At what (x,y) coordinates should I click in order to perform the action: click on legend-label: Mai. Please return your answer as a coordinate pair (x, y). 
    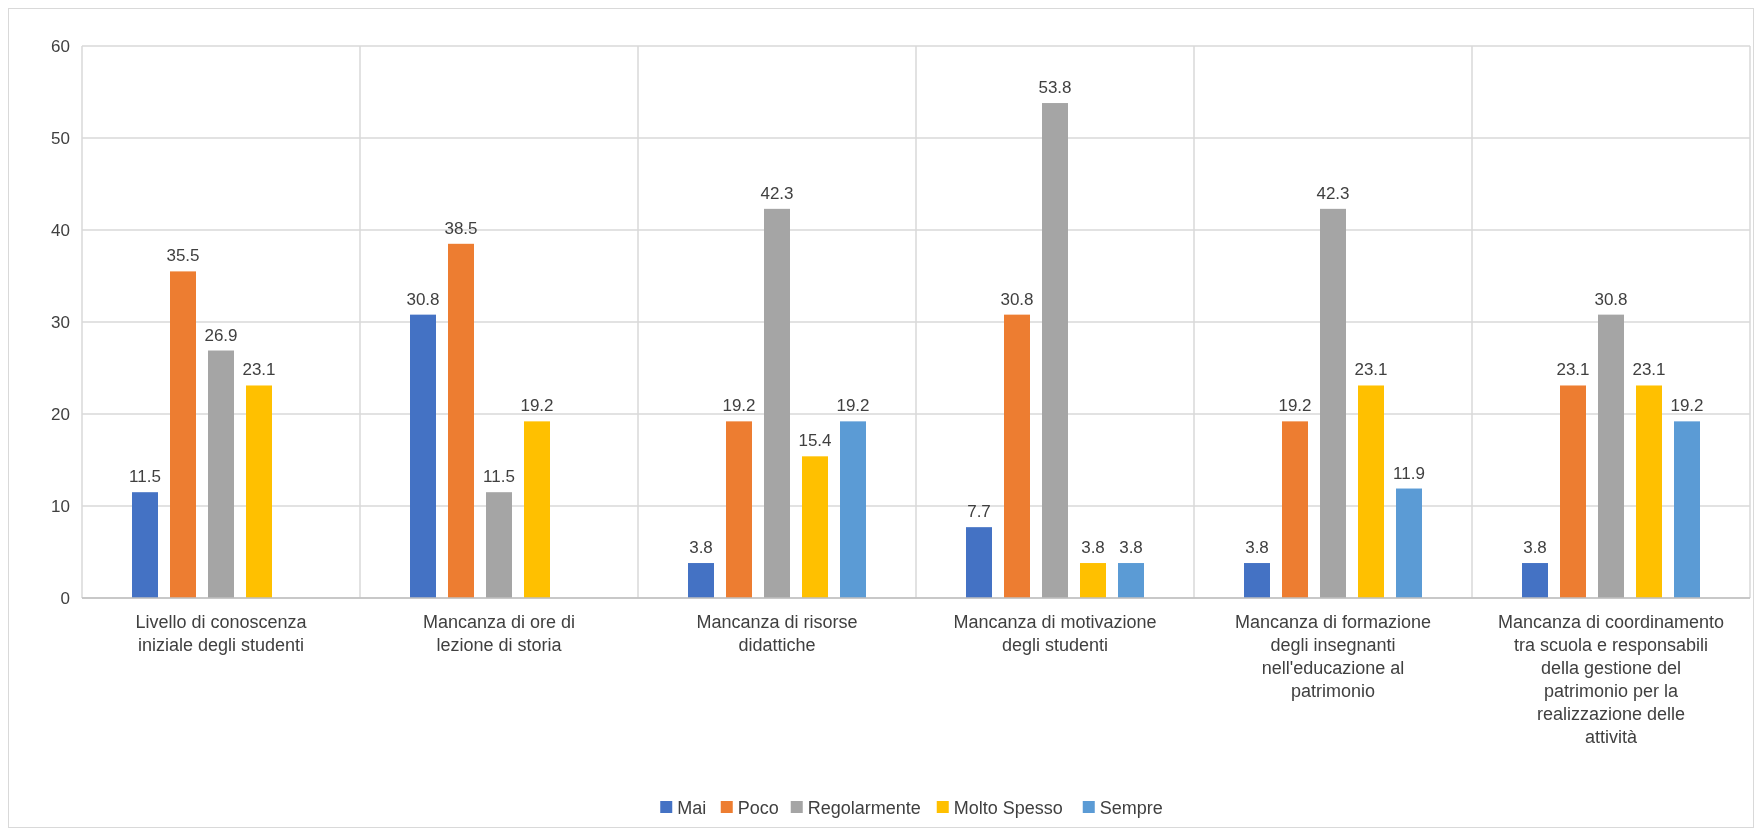
    Looking at the image, I should click on (692, 808).